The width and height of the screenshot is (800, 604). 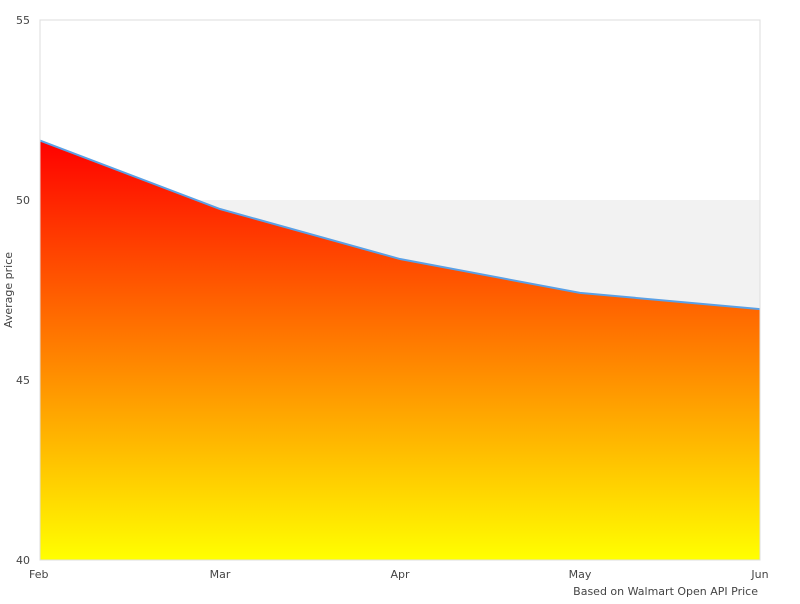 What do you see at coordinates (23, 380) in the screenshot?
I see `y-tick-label: 45` at bounding box center [23, 380].